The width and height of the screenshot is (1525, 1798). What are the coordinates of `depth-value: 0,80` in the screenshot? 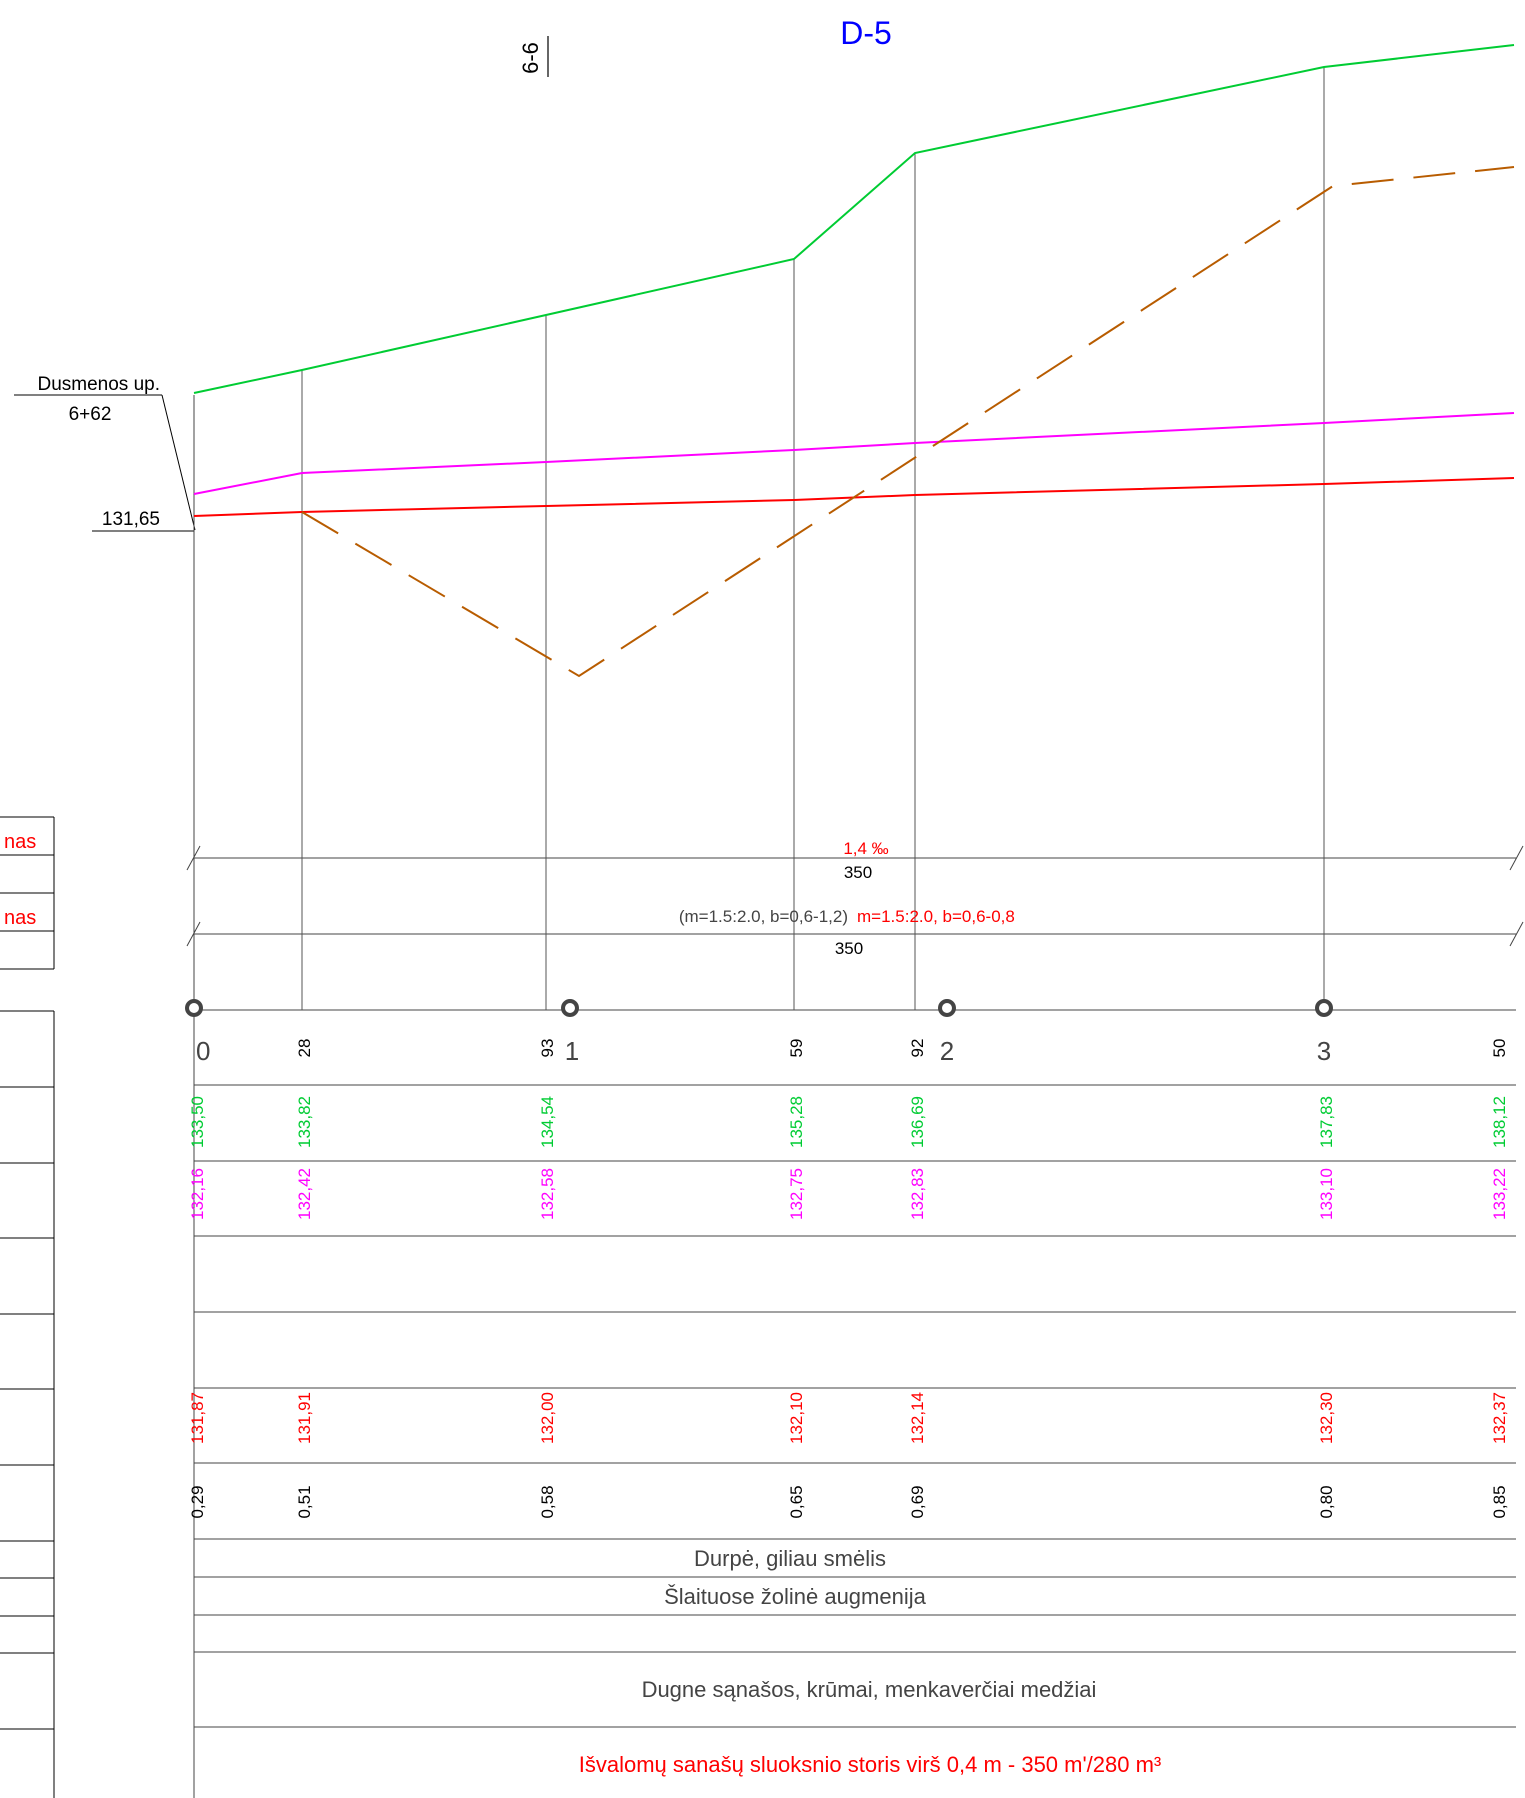 It's located at (1326, 1501).